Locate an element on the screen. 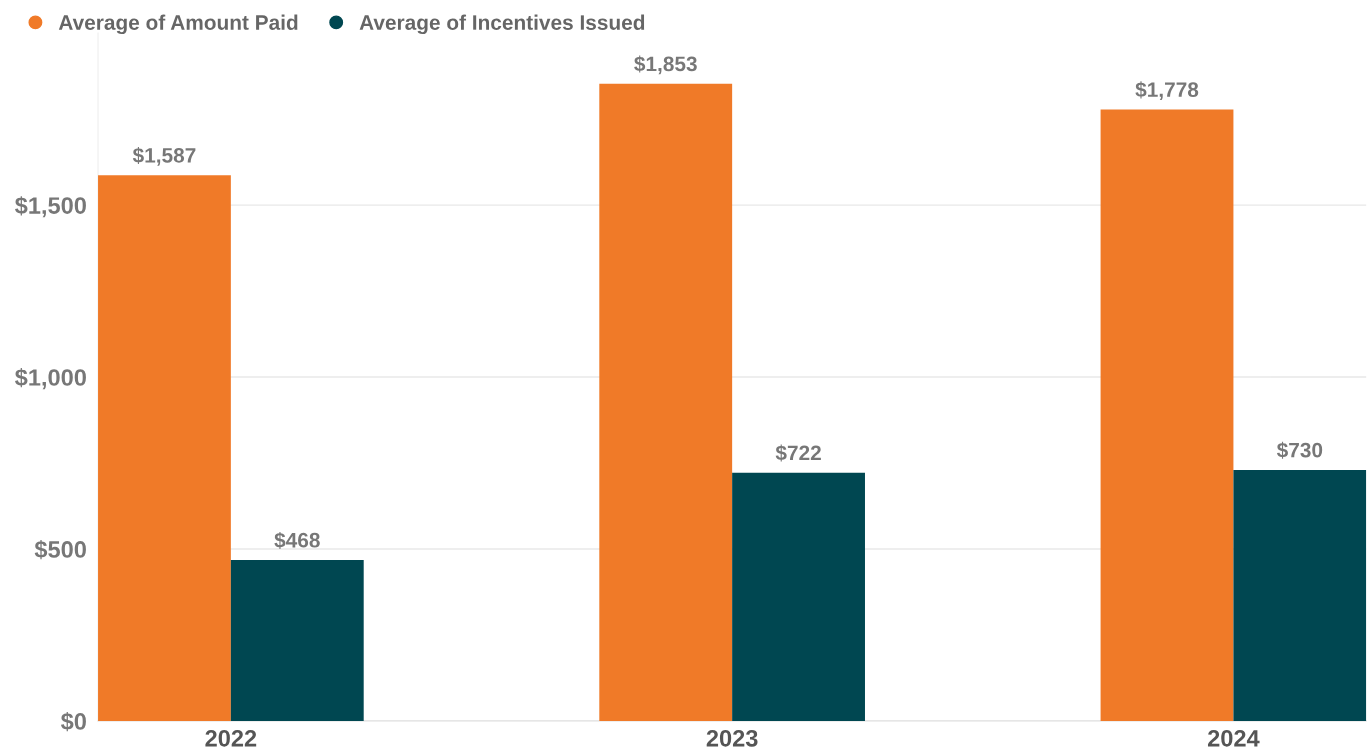 This screenshot has width=1369, height=753. y-tick-label: $0 is located at coordinates (73, 722).